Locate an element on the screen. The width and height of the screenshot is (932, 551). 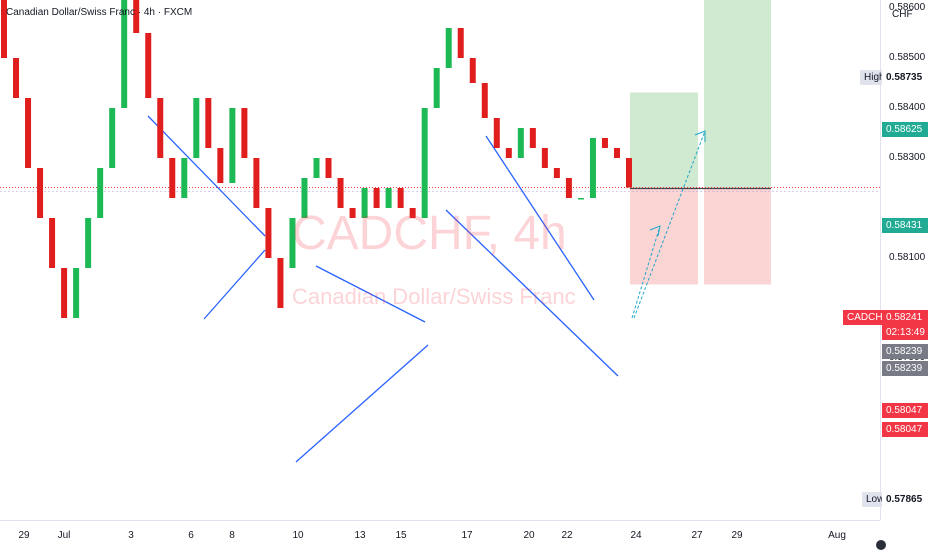
price-tick-label: 0.58100 is located at coordinates (907, 257).